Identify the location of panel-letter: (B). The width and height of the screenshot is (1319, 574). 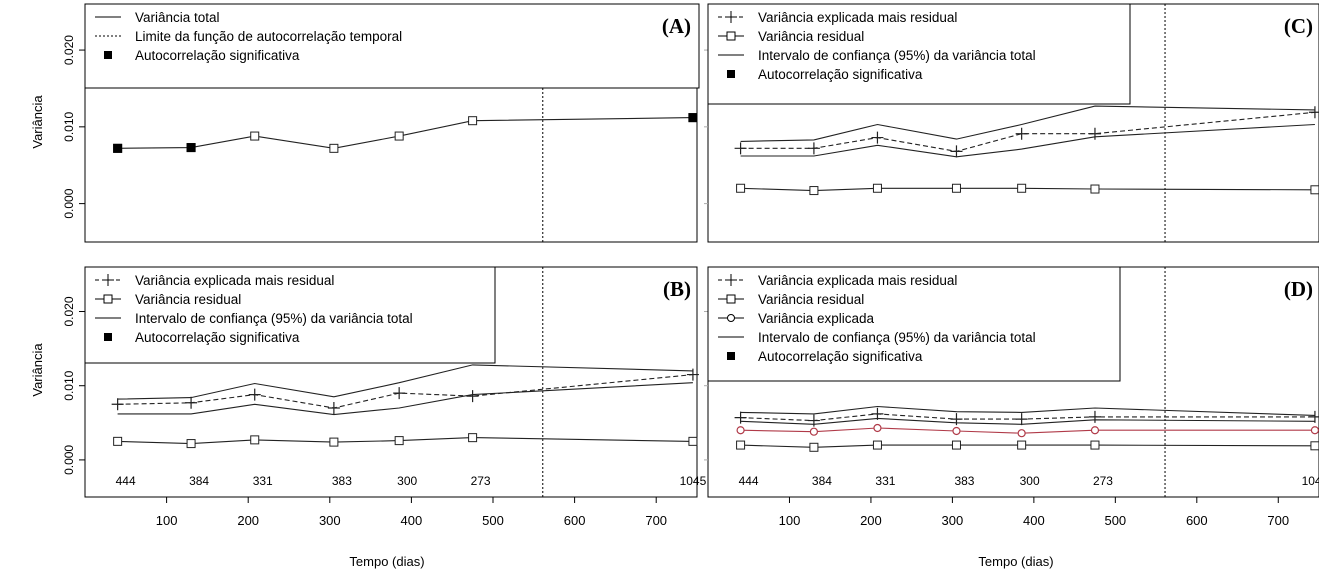
(677, 289).